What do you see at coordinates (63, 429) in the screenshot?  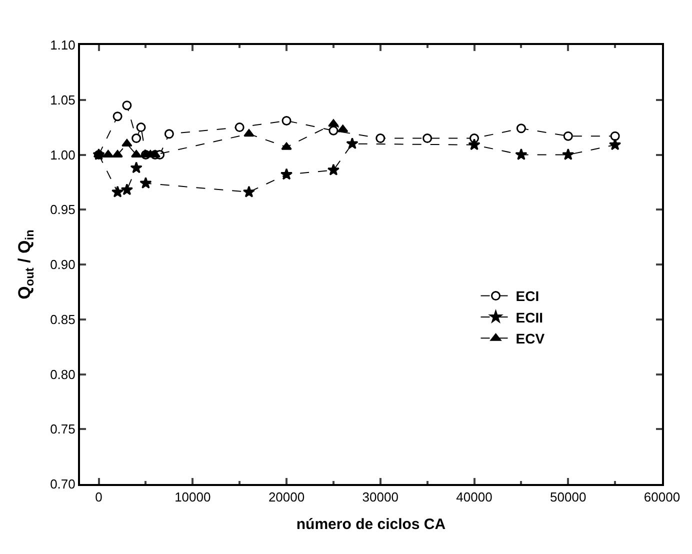 I see `y-tick-label: 0.75` at bounding box center [63, 429].